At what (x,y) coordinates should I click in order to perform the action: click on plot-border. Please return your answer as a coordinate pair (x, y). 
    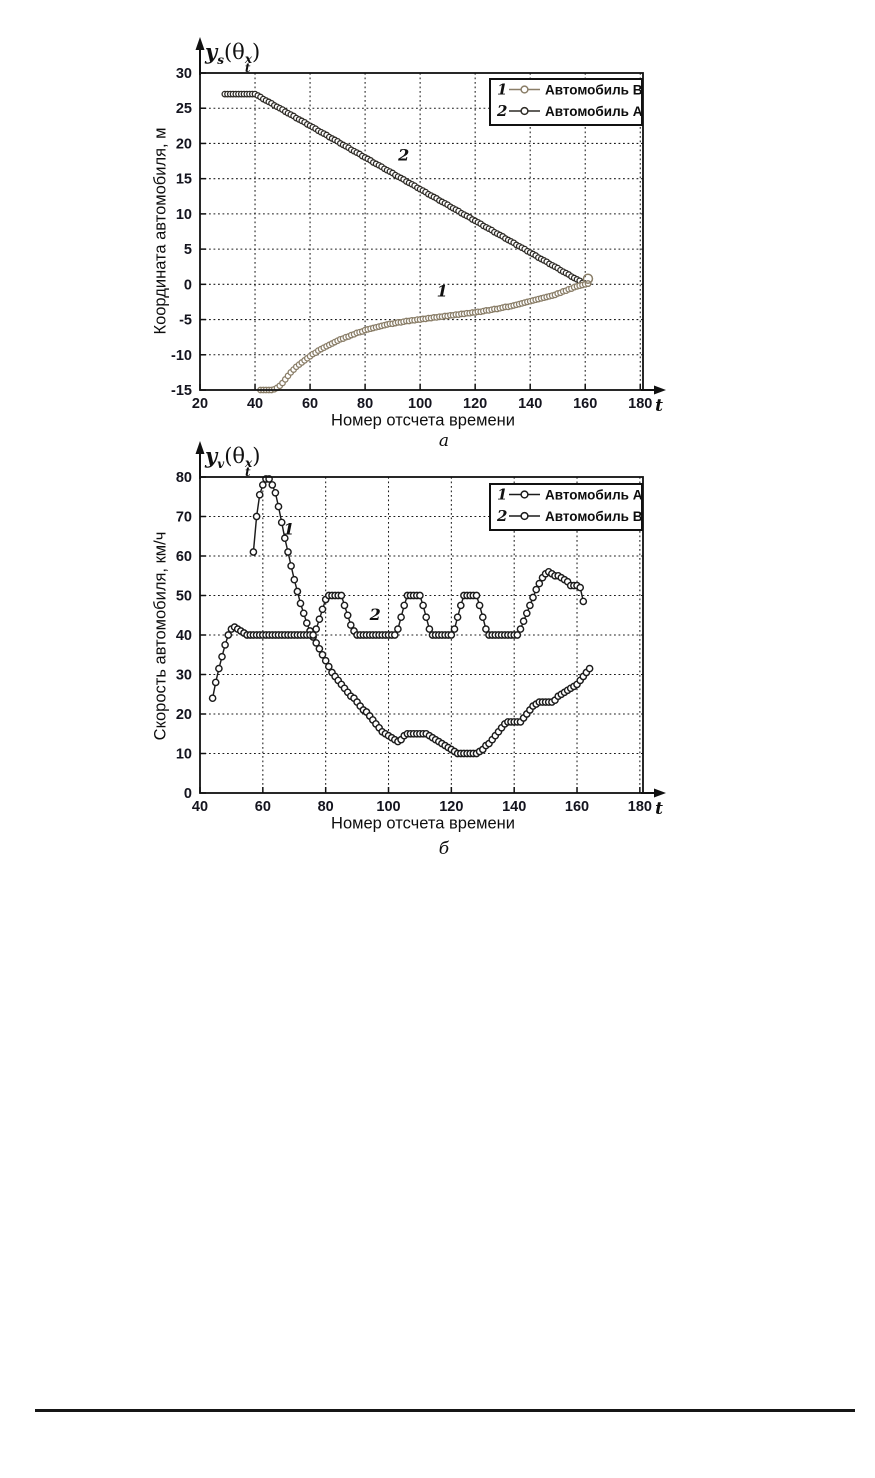
    Looking at the image, I should click on (421, 231).